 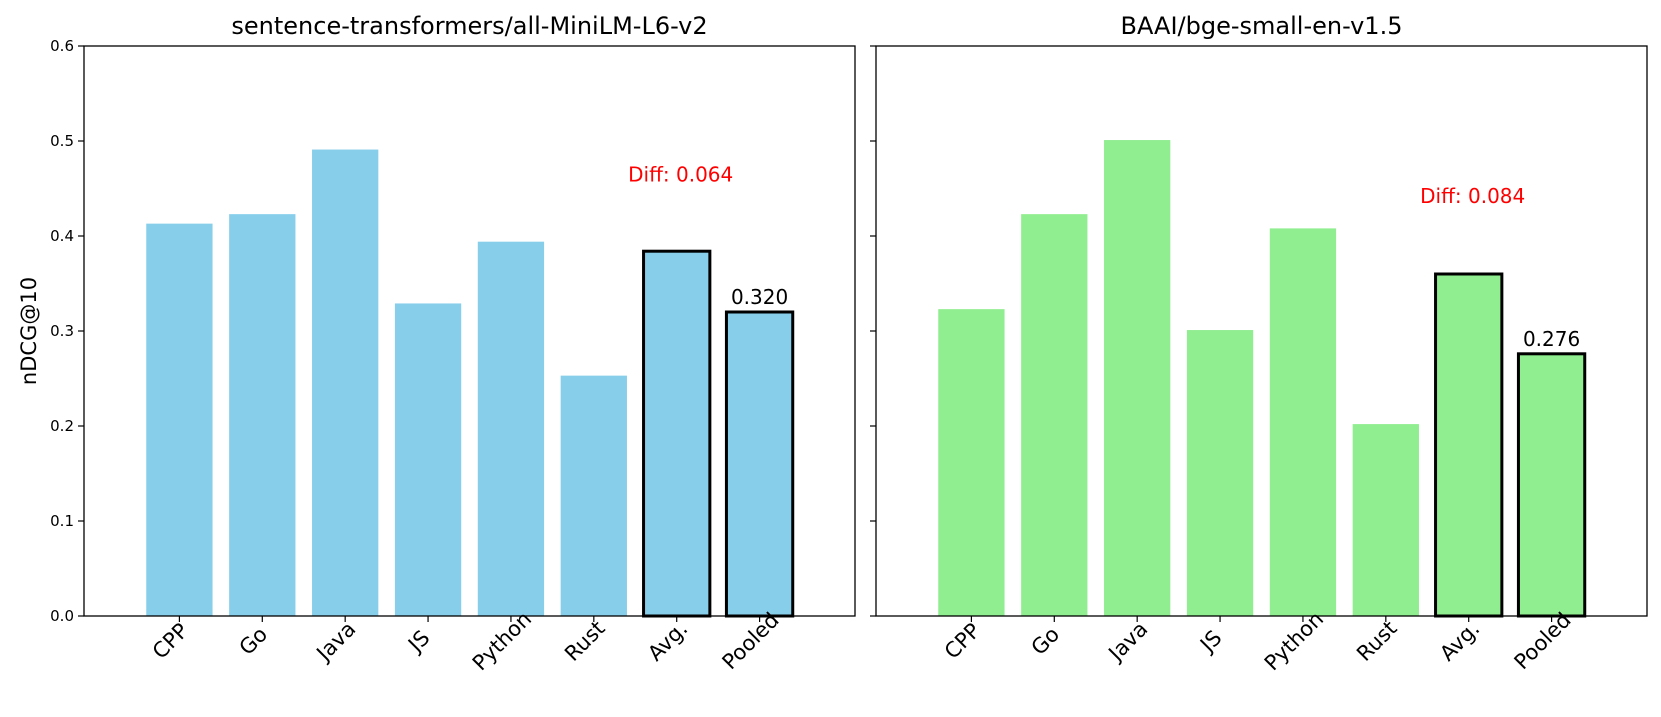 I want to click on diff-annotation: Diff: 0.064, so click(x=680, y=174).